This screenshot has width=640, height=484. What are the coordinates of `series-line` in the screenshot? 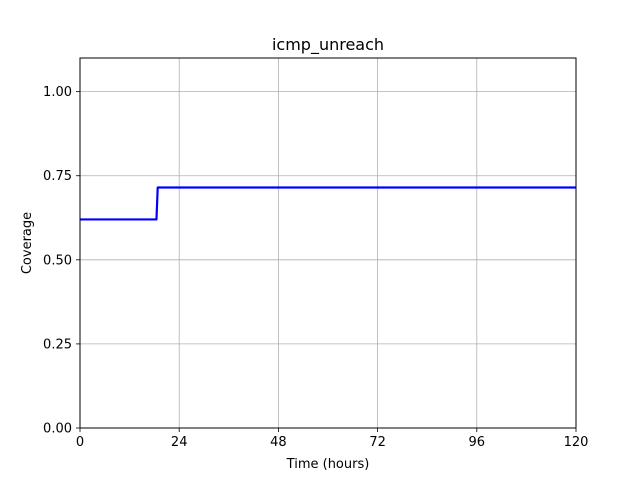 It's located at (328, 203).